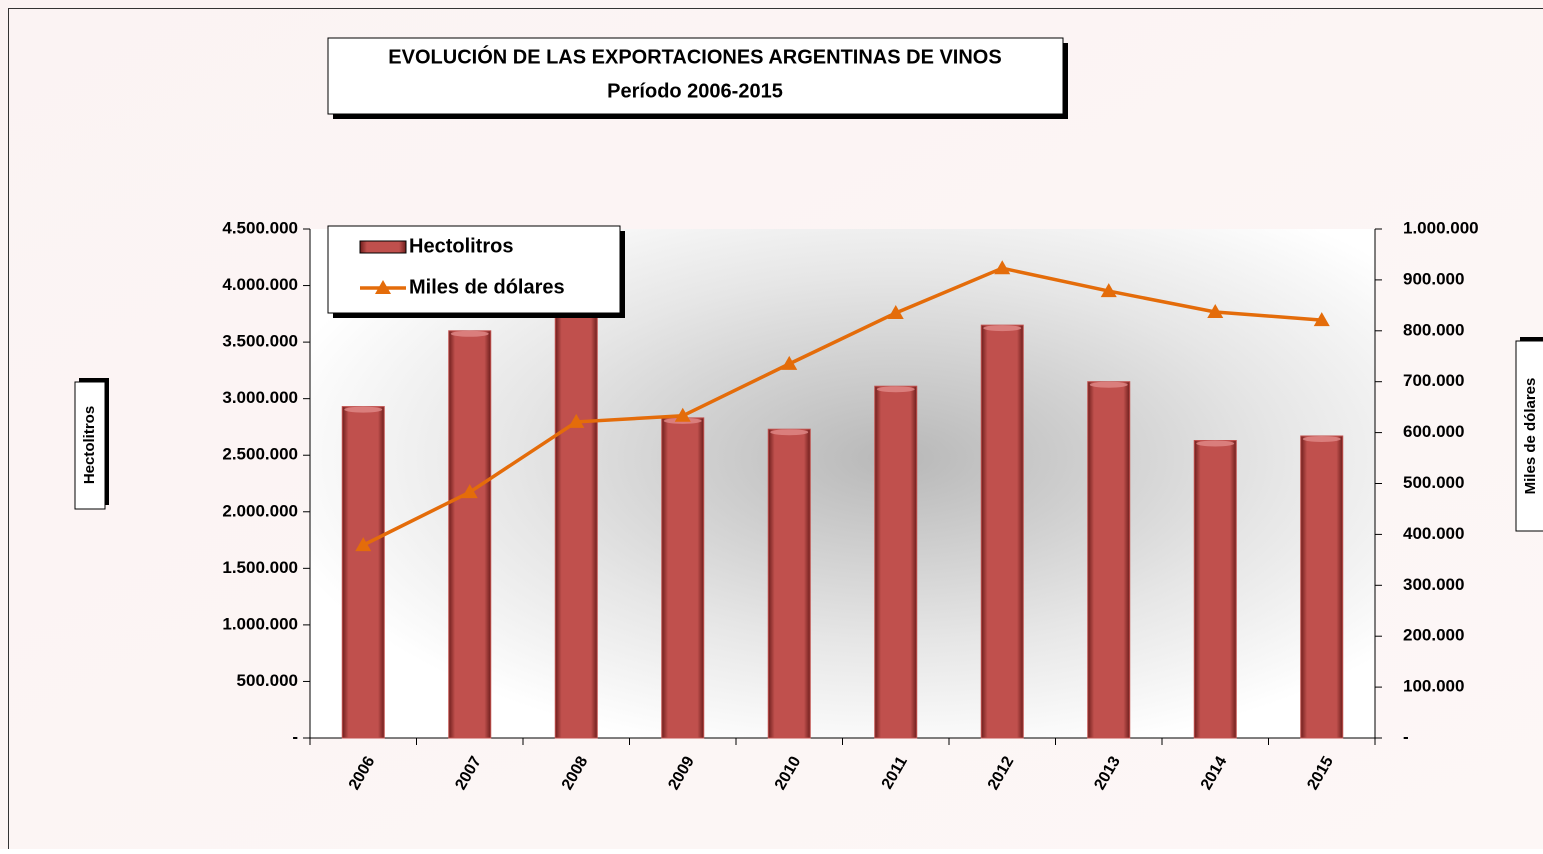 Image resolution: width=1543 pixels, height=854 pixels. Describe the element at coordinates (1406, 736) in the screenshot. I see `y2-tick-label: -` at that location.